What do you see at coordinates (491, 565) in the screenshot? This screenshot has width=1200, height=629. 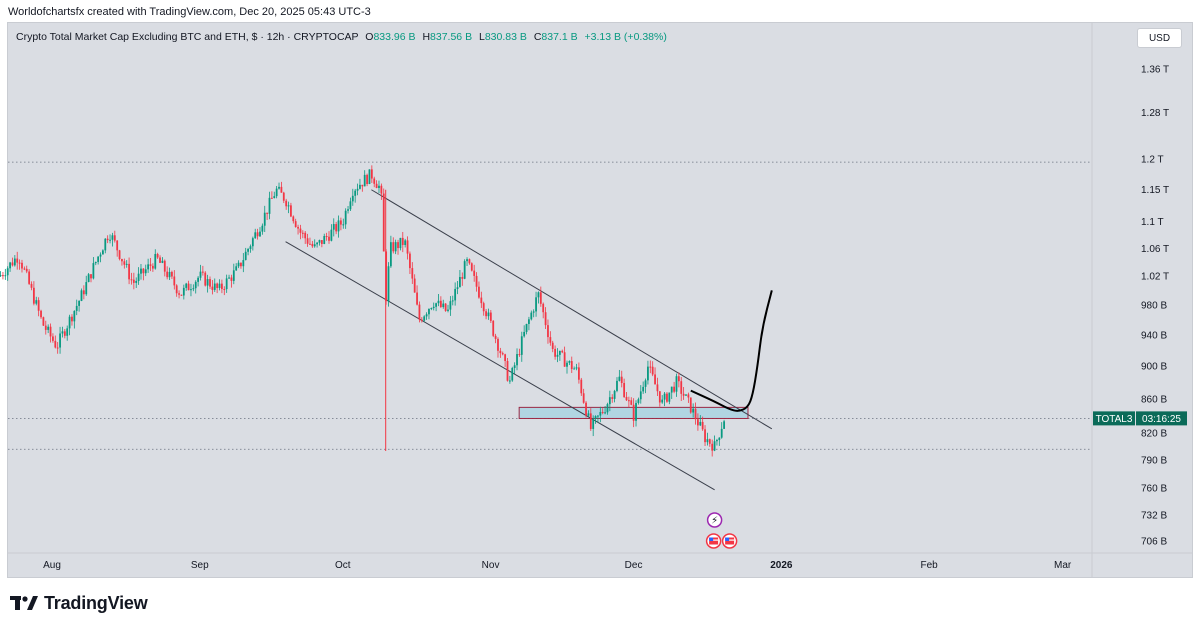 I see `x-tick-label: Nov` at bounding box center [491, 565].